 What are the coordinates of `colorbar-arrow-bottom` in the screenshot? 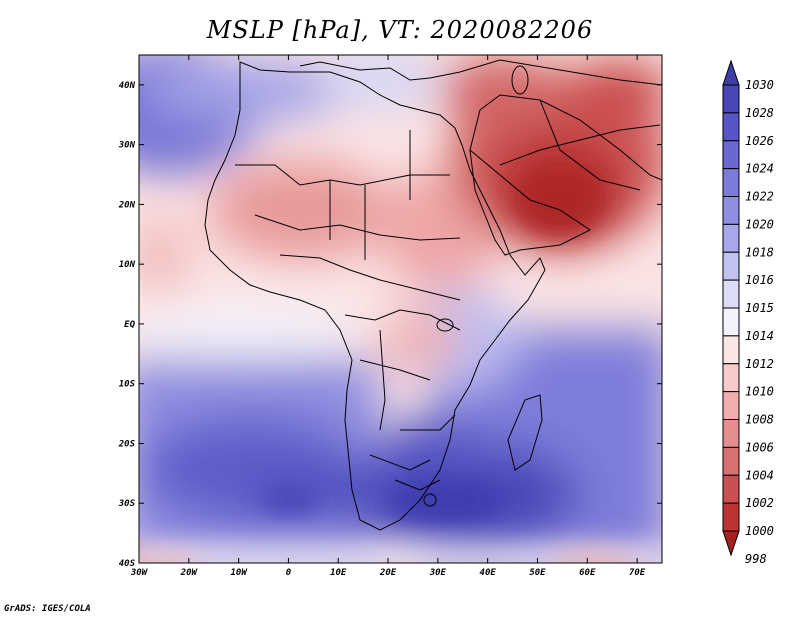 It's located at (731, 543).